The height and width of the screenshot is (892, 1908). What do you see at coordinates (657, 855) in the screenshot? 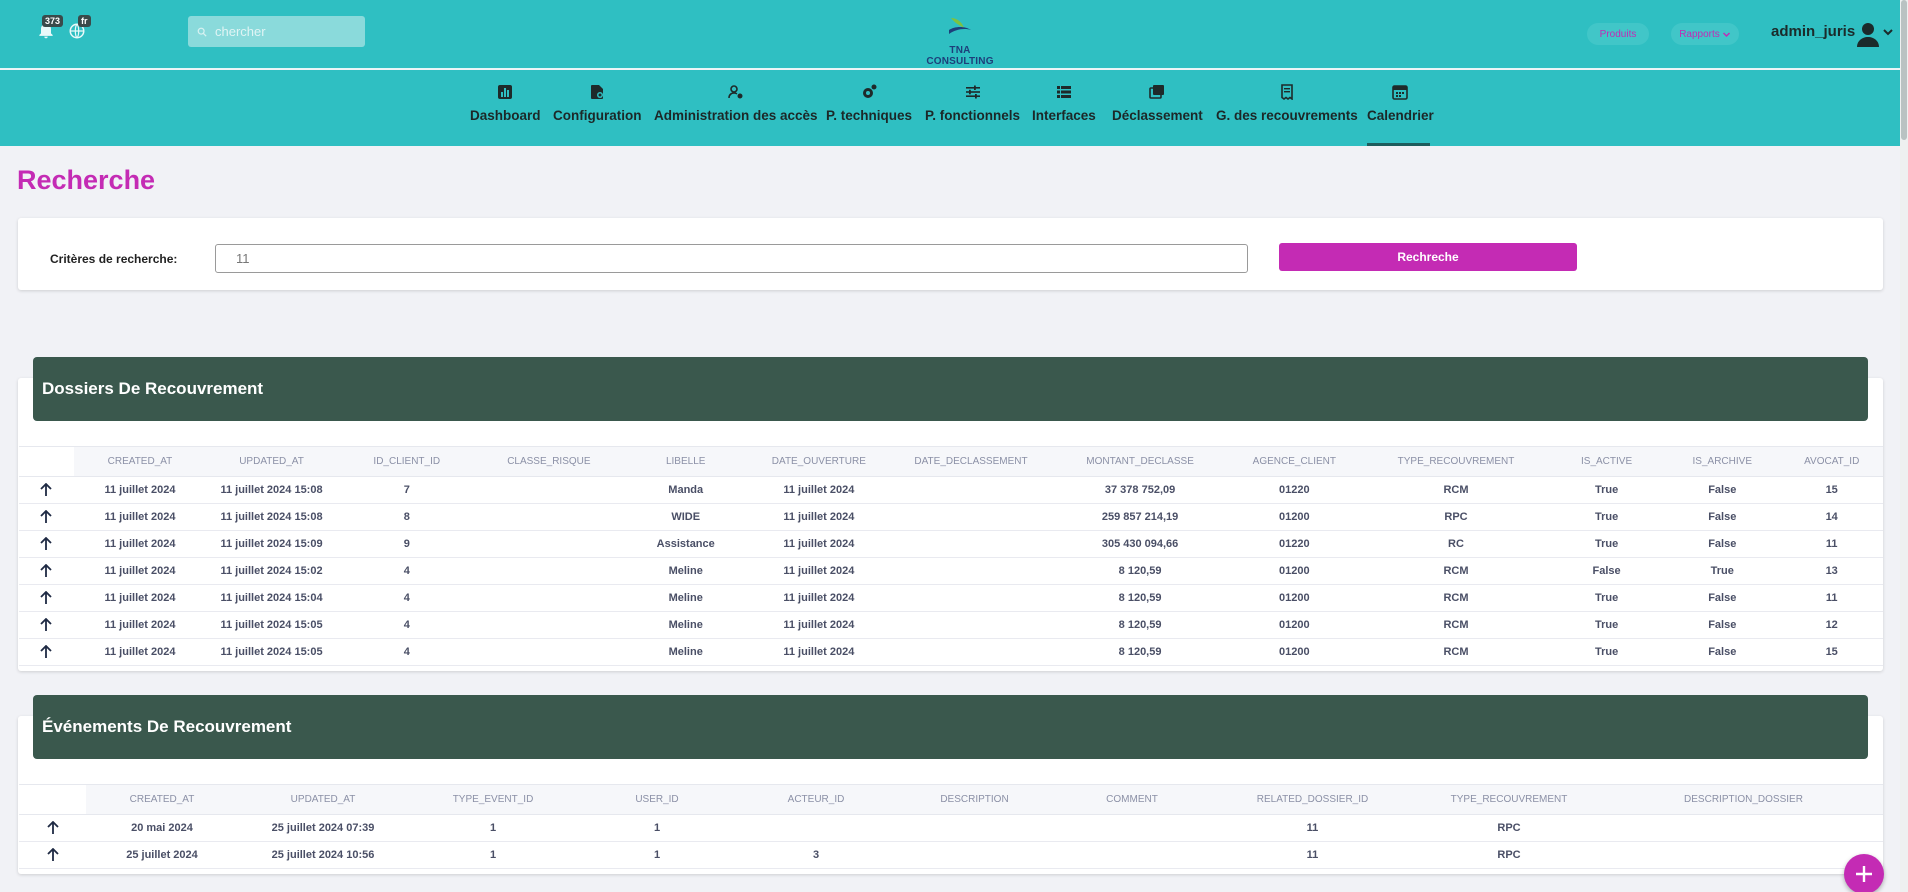
I see `cell-user-id: 1` at bounding box center [657, 855].